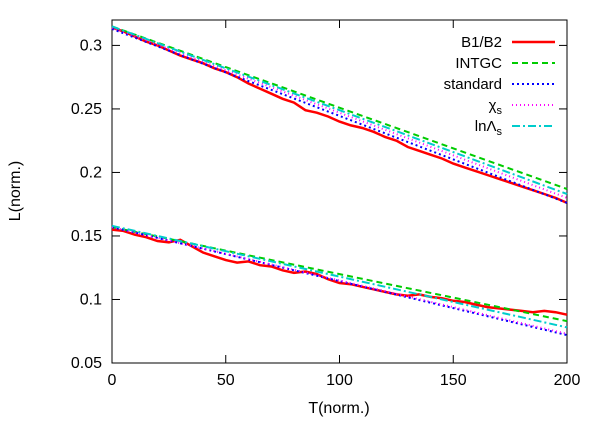 This screenshot has height=421, width=600. Describe the element at coordinates (453, 380) in the screenshot. I see `x-tick-label: 150` at that location.